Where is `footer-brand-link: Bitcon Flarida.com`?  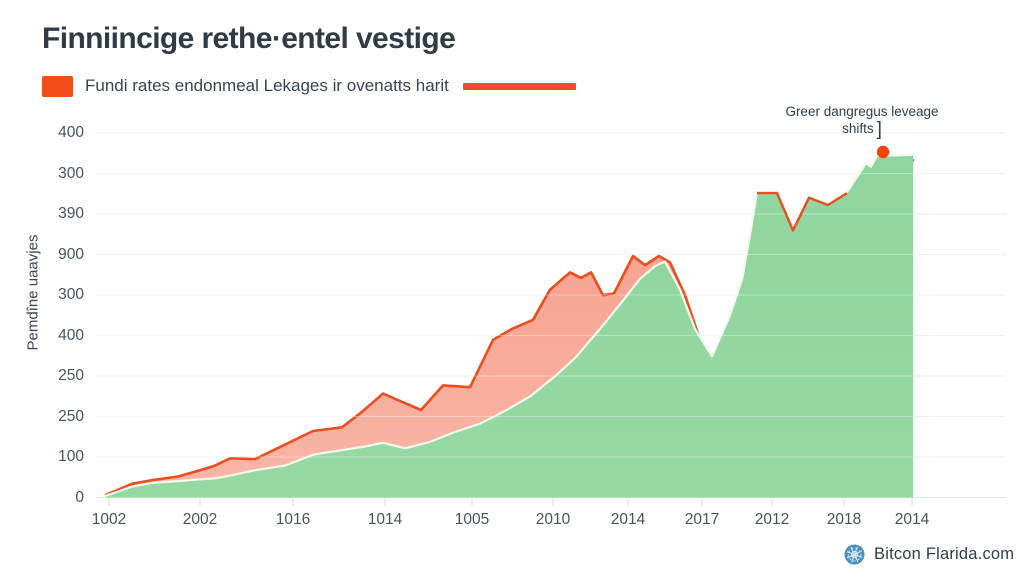 footer-brand-link: Bitcon Flarida.com is located at coordinates (928, 554).